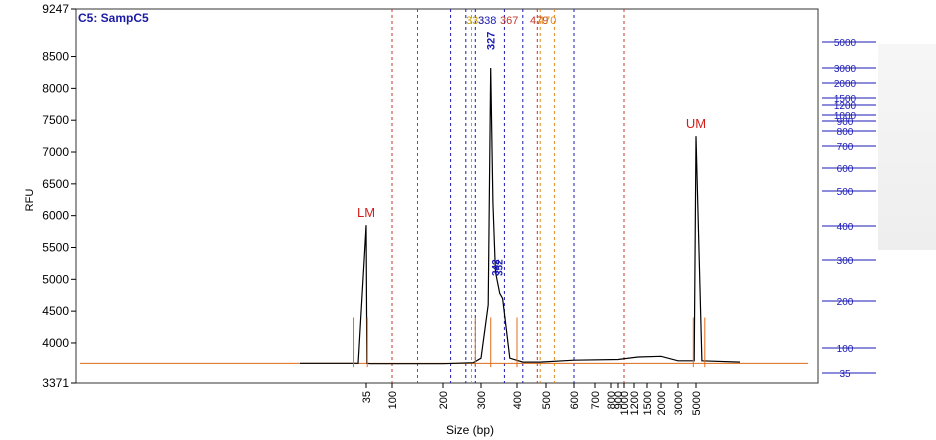  I want to click on ladder-label: 200, so click(845, 302).